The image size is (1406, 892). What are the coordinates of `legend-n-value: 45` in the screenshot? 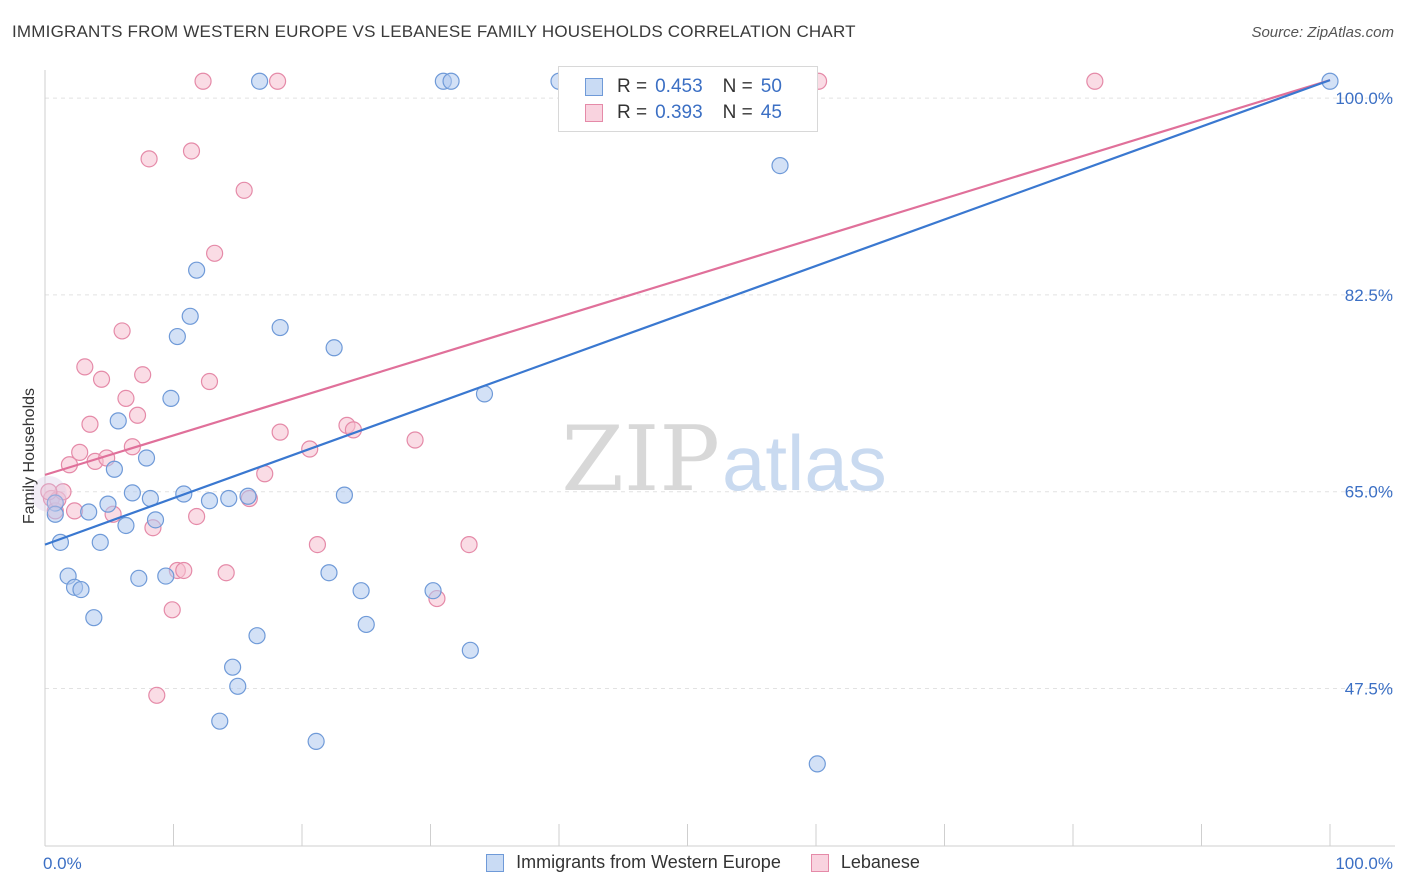 It's located at (771, 112).